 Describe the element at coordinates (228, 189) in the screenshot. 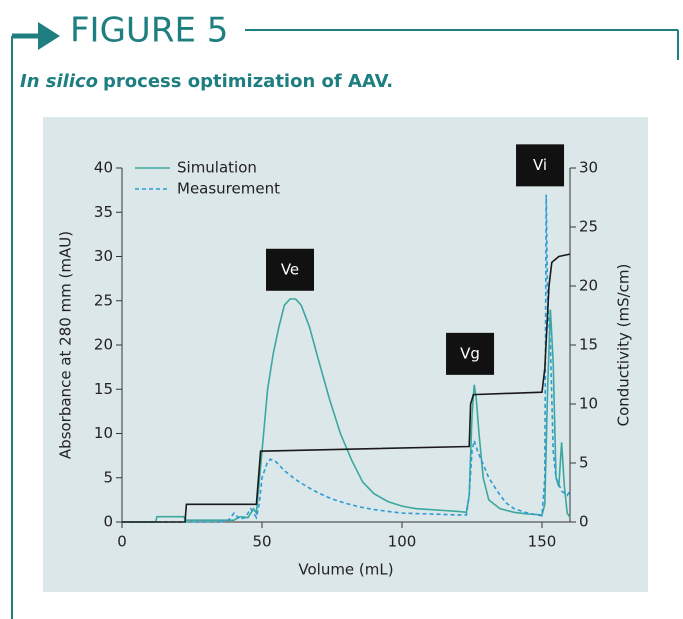

I see `legend-label: Measurement` at that location.